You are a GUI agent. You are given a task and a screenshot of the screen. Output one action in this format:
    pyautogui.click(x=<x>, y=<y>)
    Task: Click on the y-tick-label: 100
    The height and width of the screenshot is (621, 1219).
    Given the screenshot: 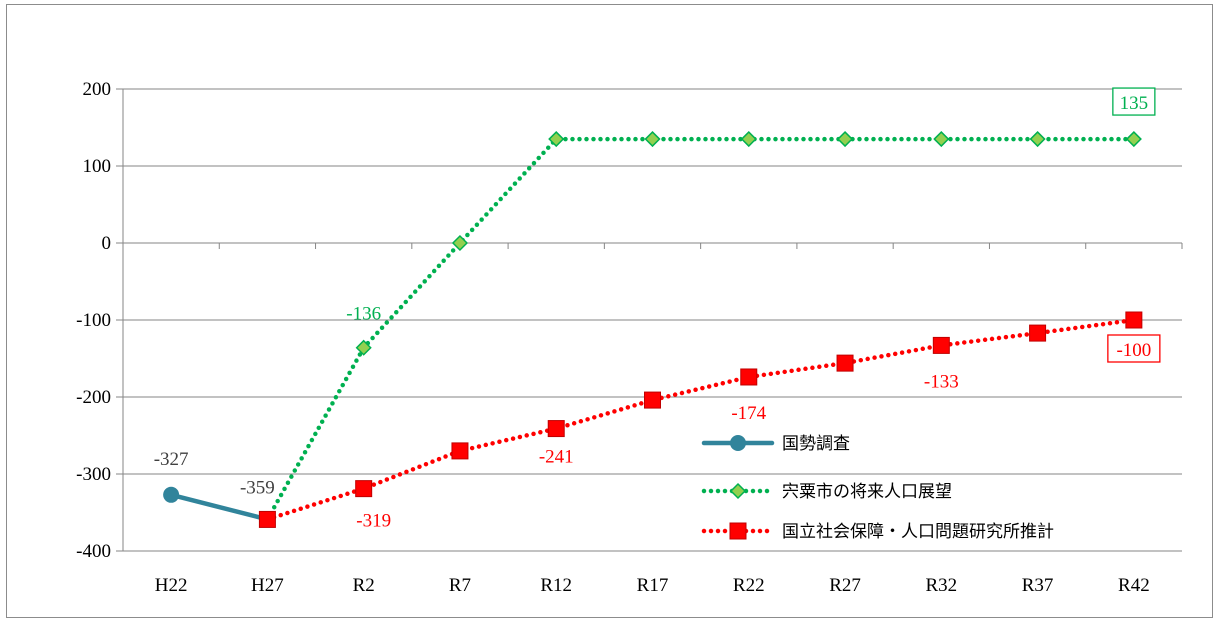 What is the action you would take?
    pyautogui.click(x=97, y=166)
    